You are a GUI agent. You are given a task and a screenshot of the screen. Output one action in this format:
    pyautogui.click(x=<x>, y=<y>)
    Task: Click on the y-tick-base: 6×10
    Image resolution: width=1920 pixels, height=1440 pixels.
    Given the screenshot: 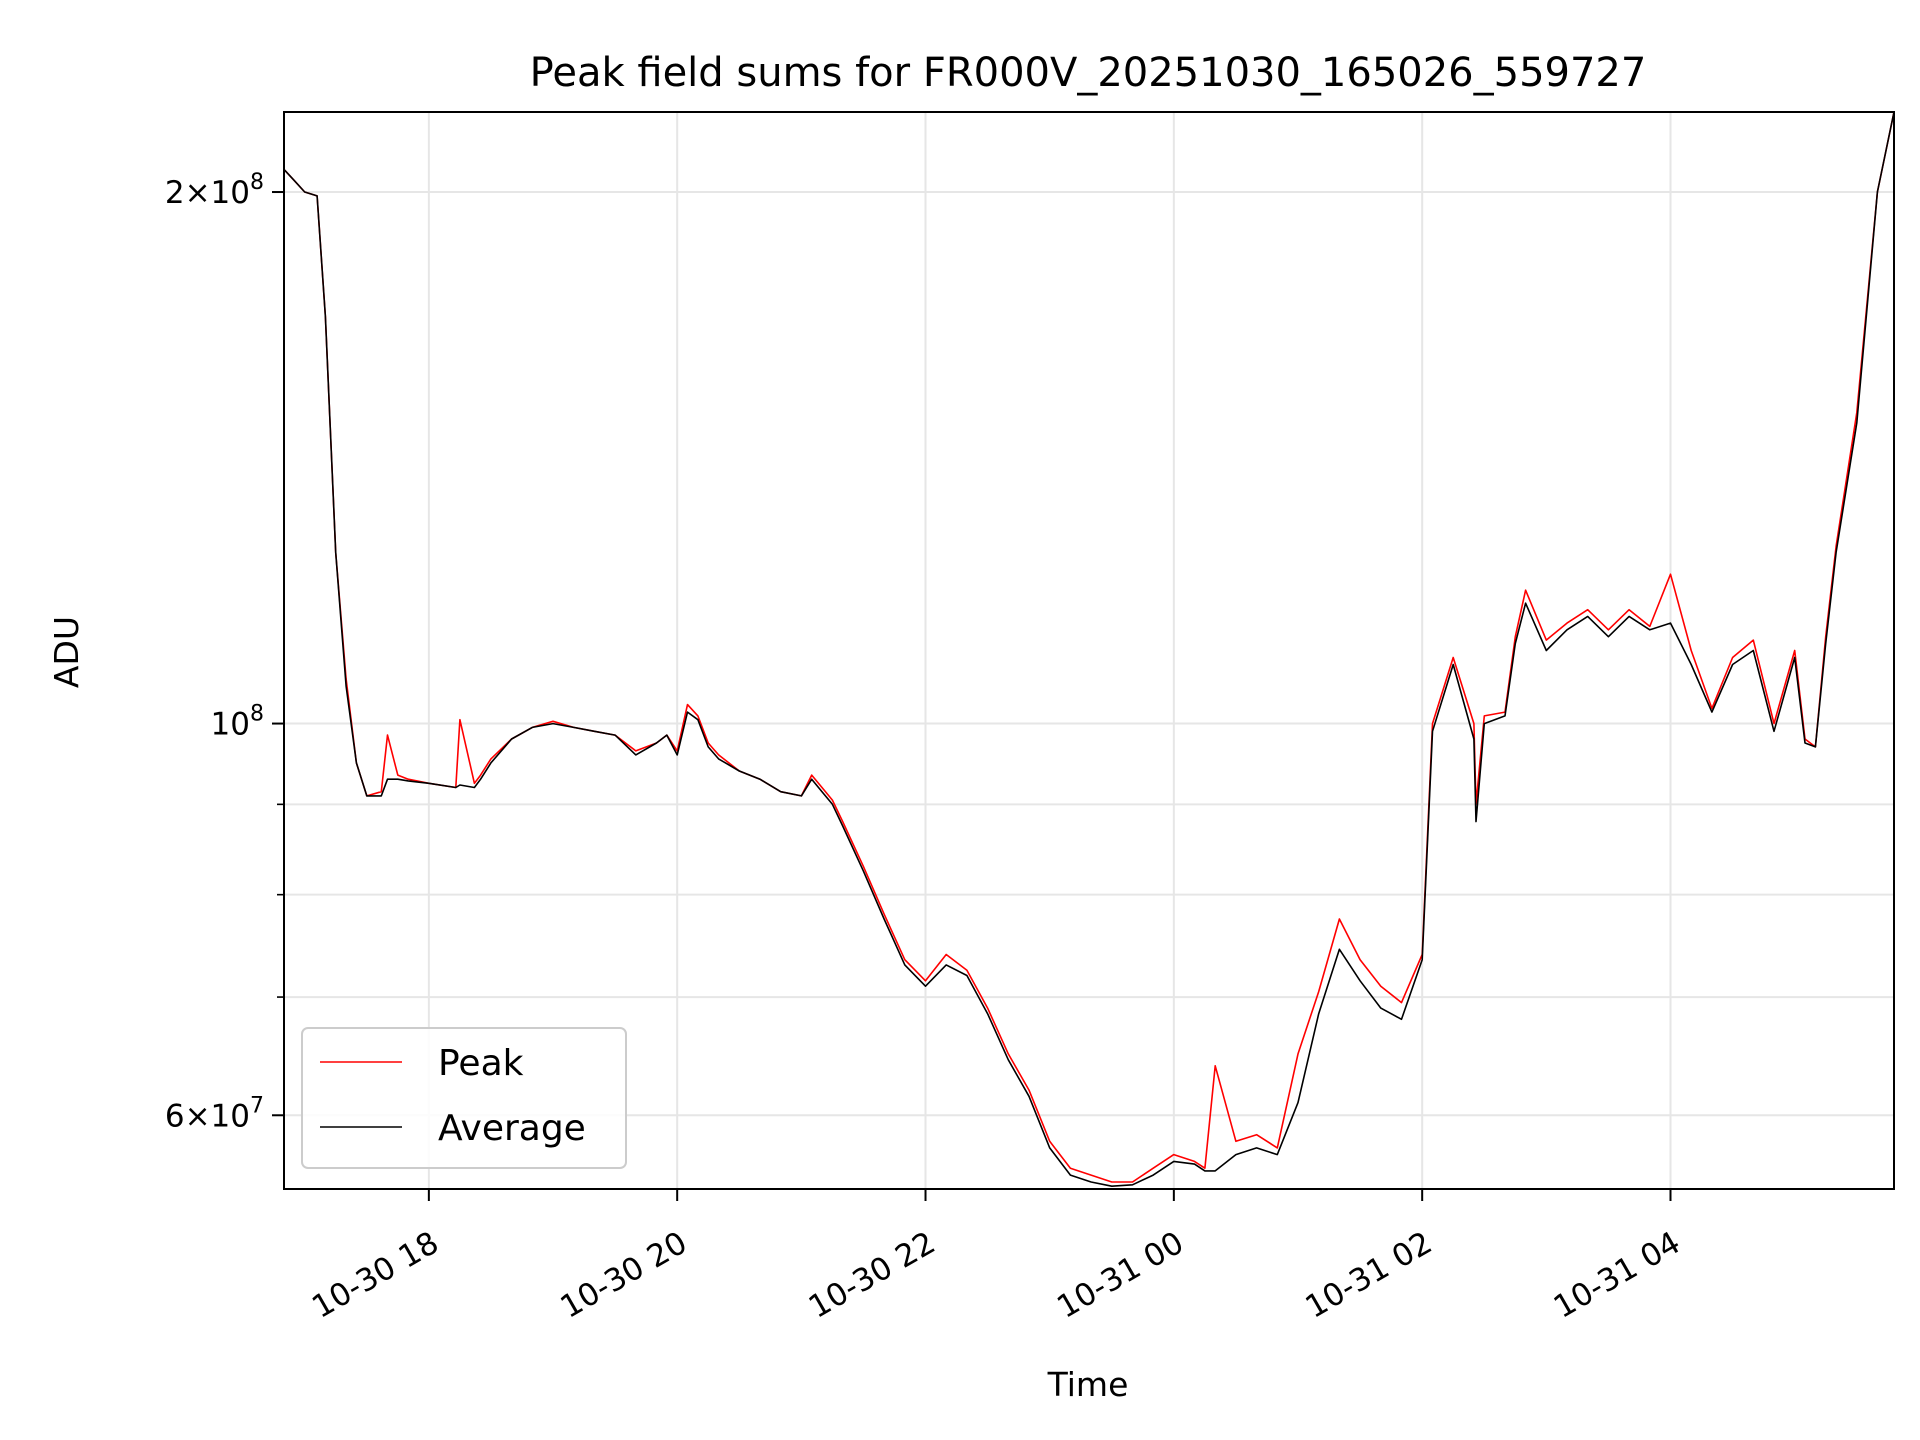 What is the action you would take?
    pyautogui.click(x=207, y=1116)
    